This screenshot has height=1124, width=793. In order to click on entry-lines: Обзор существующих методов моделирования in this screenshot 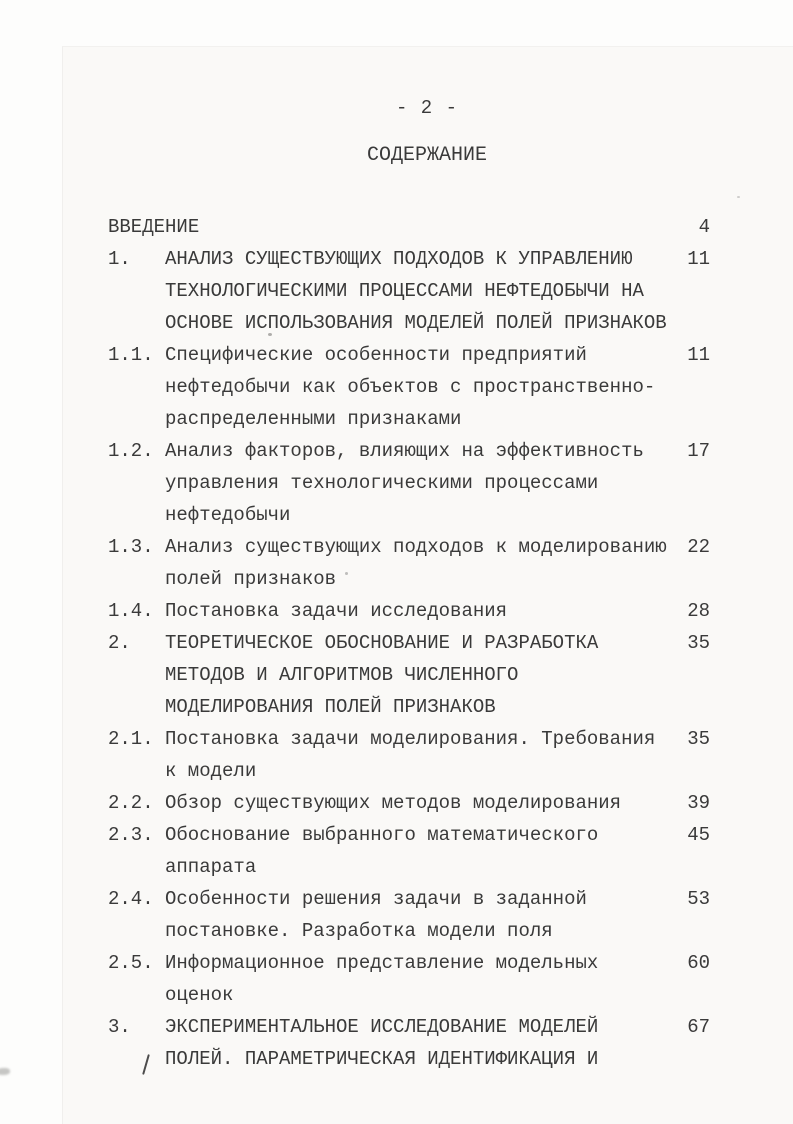, I will do `click(420, 803)`.